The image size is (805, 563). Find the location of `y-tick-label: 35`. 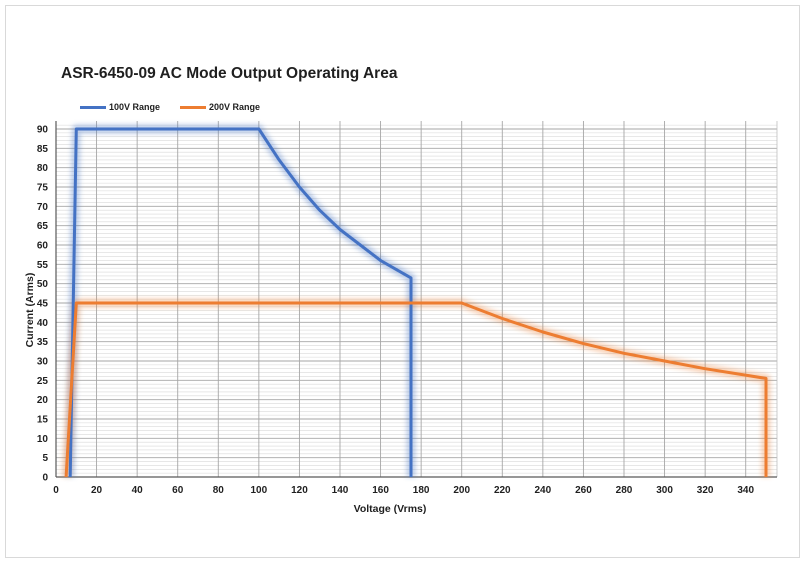

y-tick-label: 35 is located at coordinates (43, 342).